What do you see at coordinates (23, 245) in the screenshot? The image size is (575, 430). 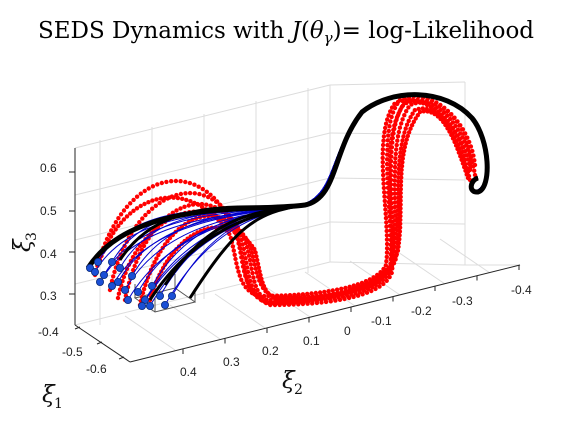 I see `svg-text: ξ` at bounding box center [23, 245].